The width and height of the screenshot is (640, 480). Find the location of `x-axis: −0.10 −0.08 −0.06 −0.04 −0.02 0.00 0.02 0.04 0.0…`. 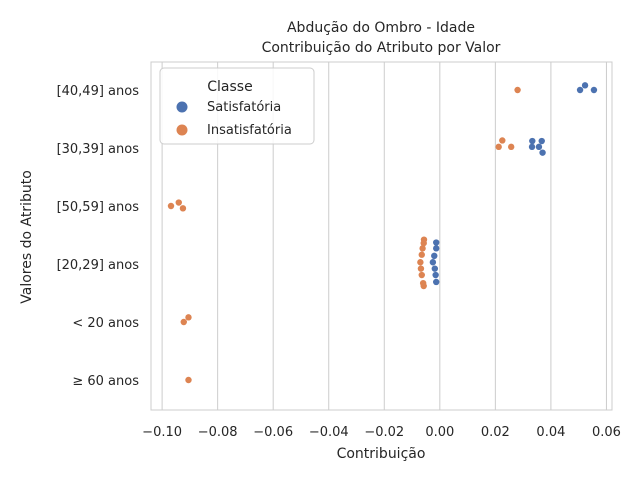

x-axis: −0.10 −0.08 −0.06 −0.04 −0.02 0.00 0.02 0.04 0.0… is located at coordinates (381, 432).